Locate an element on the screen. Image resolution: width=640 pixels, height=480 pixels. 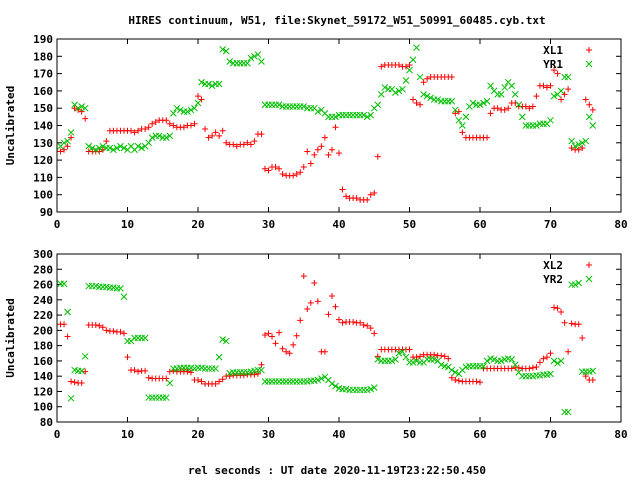
x-tick-label: 50 is located at coordinates (409, 434).